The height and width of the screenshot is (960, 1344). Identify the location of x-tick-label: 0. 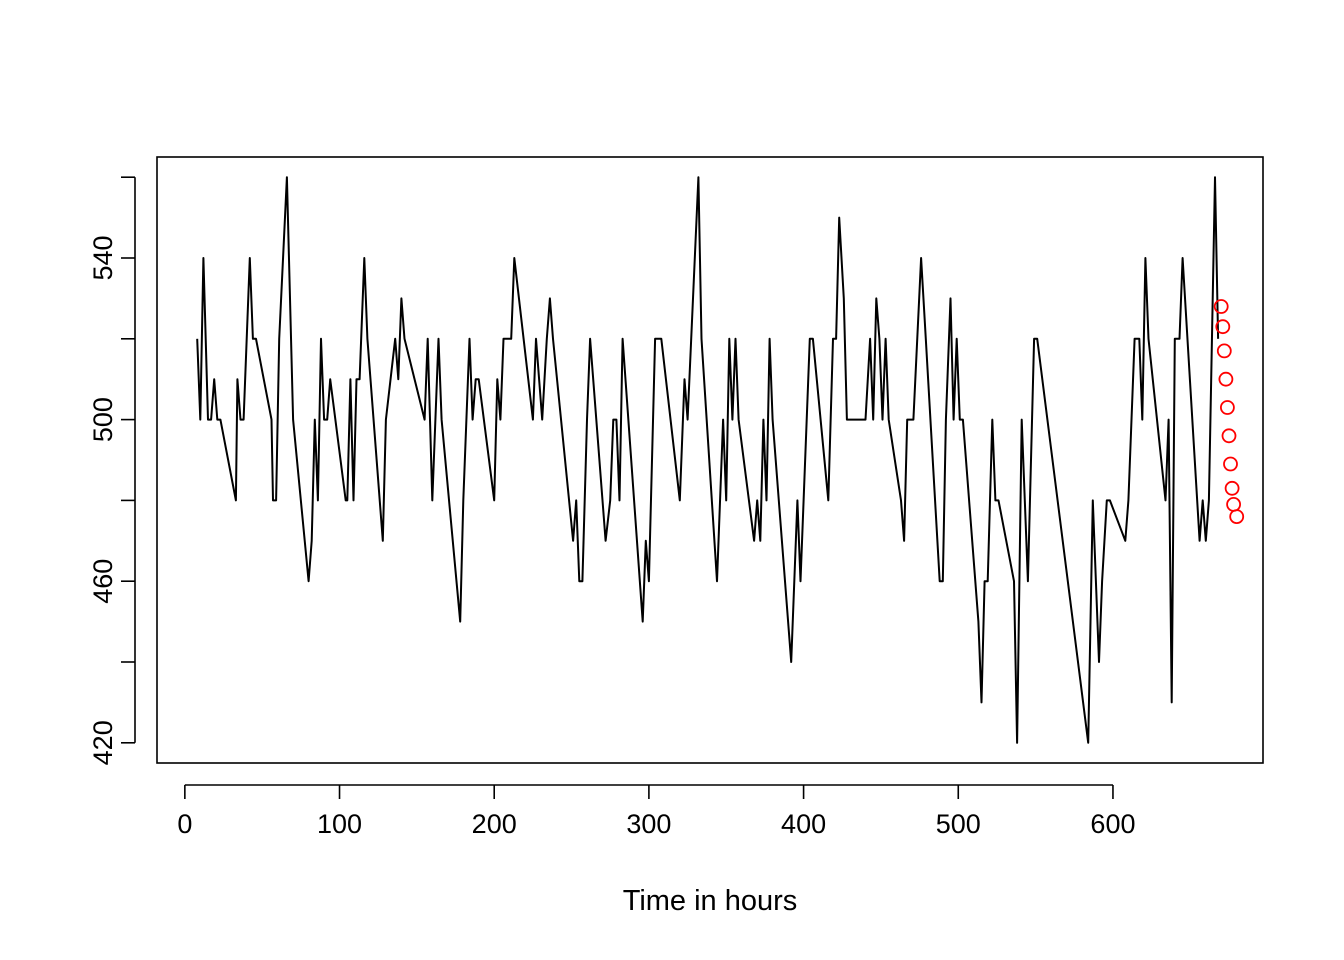
(184, 824).